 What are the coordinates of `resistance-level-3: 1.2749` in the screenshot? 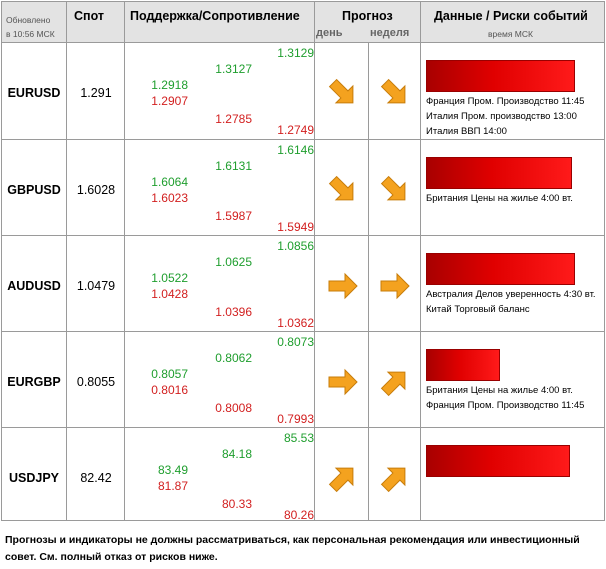 It's located at (295, 130).